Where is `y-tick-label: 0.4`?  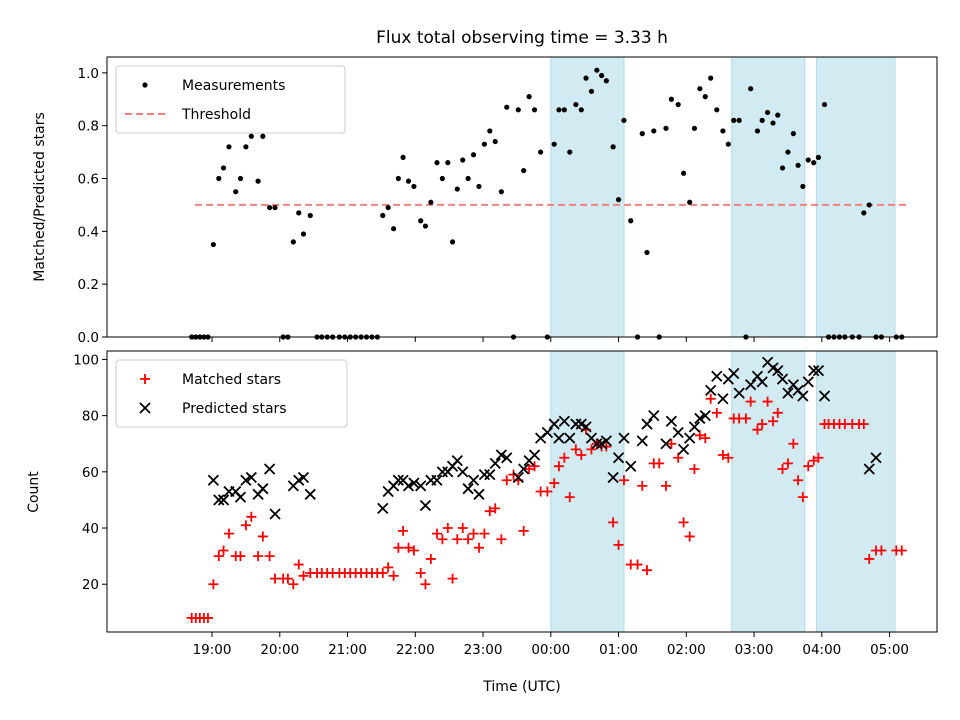 y-tick-label: 0.4 is located at coordinates (88, 232).